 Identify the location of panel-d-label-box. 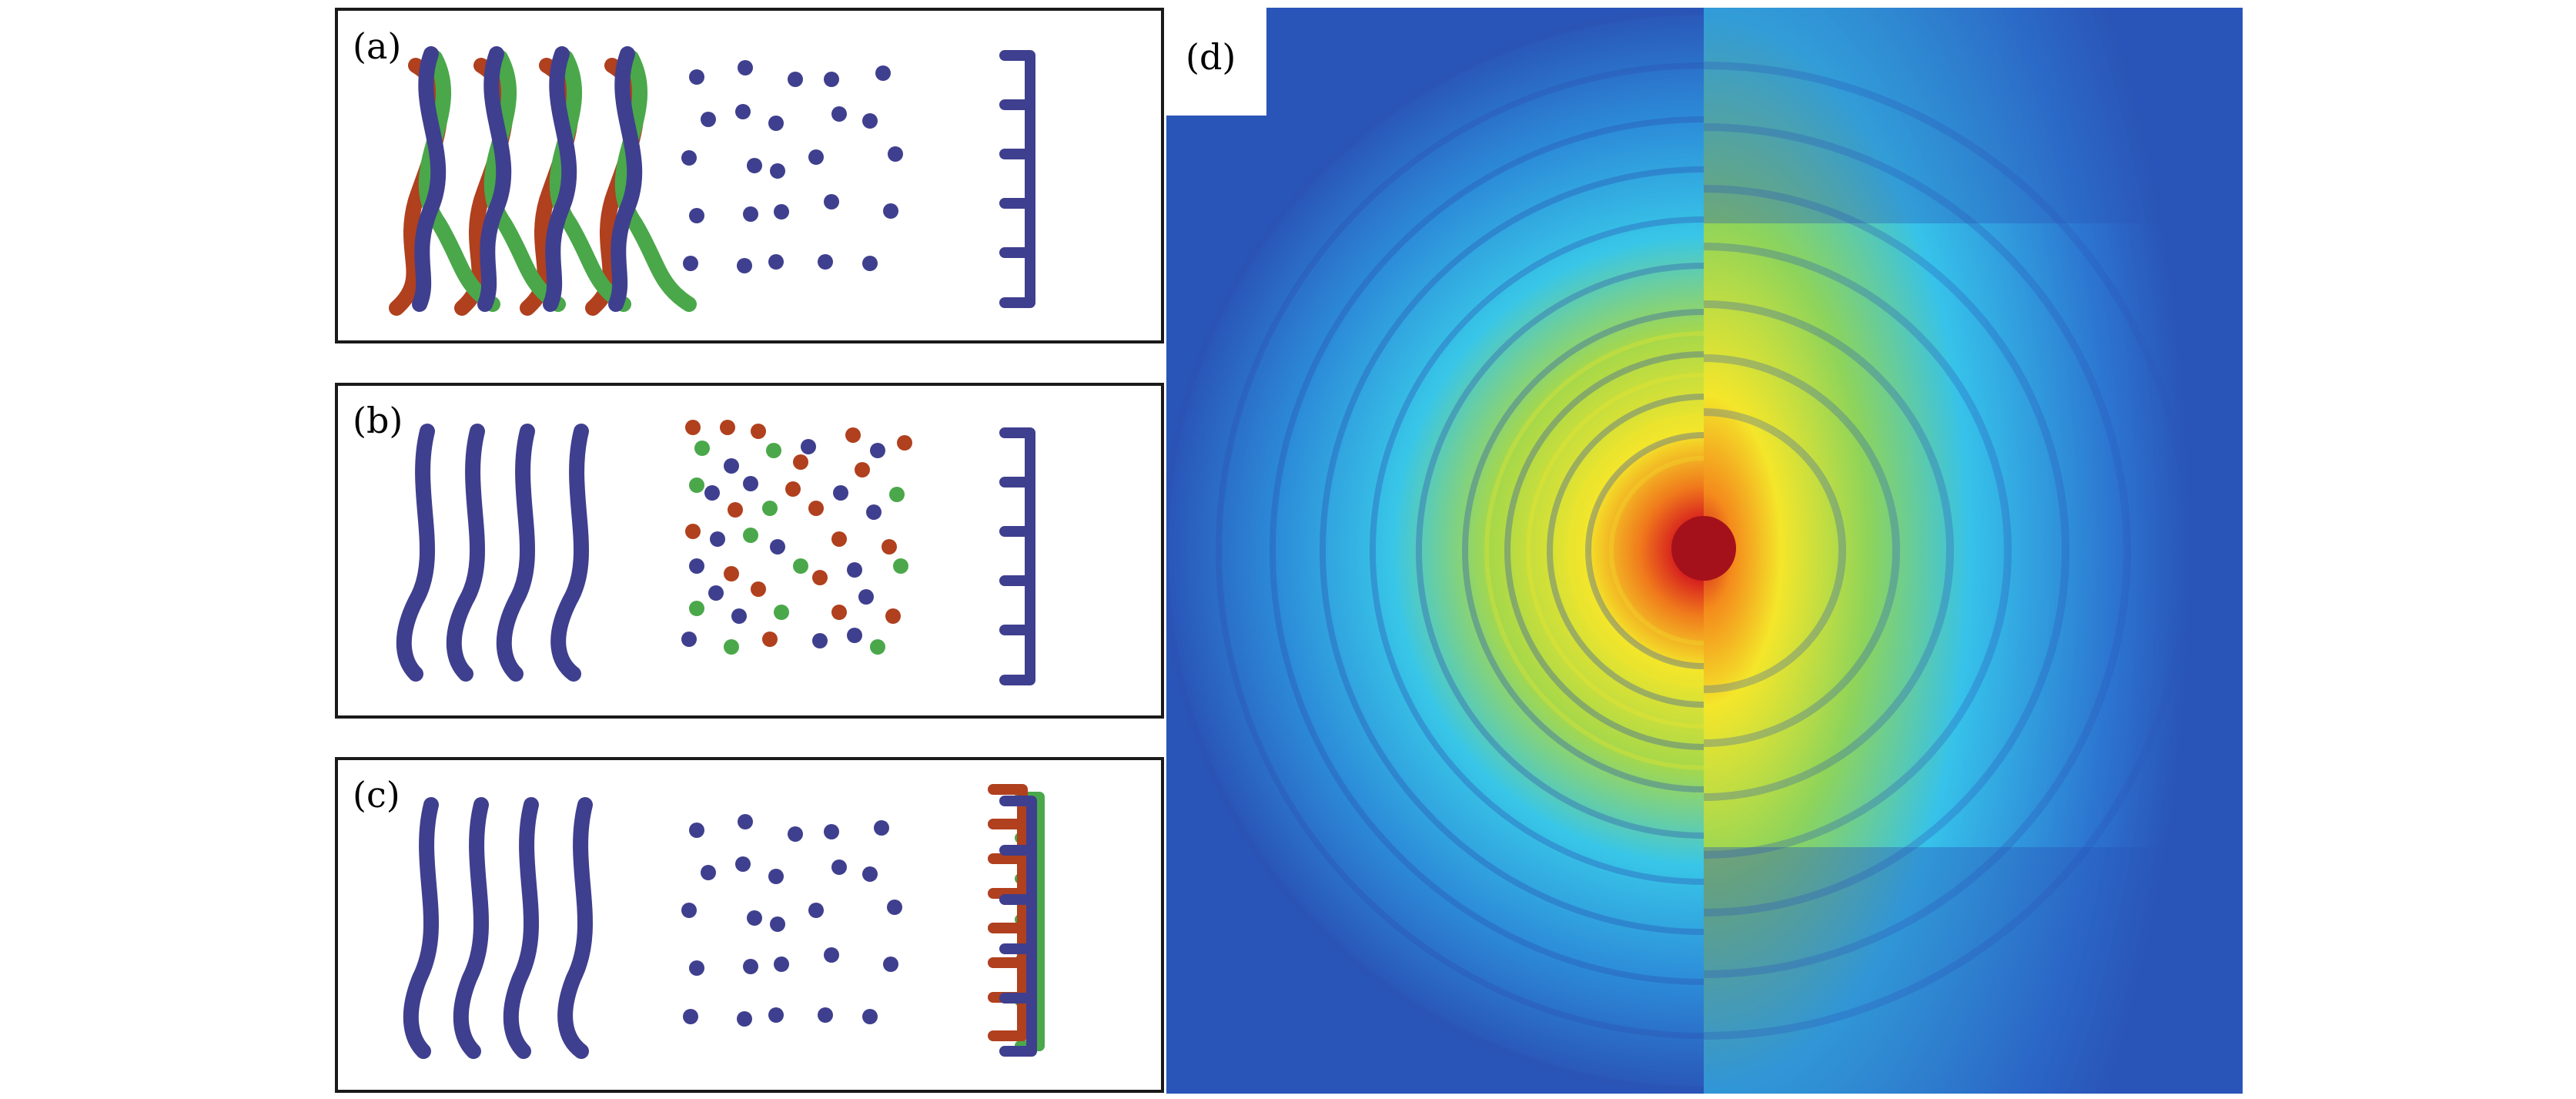
(1216, 62).